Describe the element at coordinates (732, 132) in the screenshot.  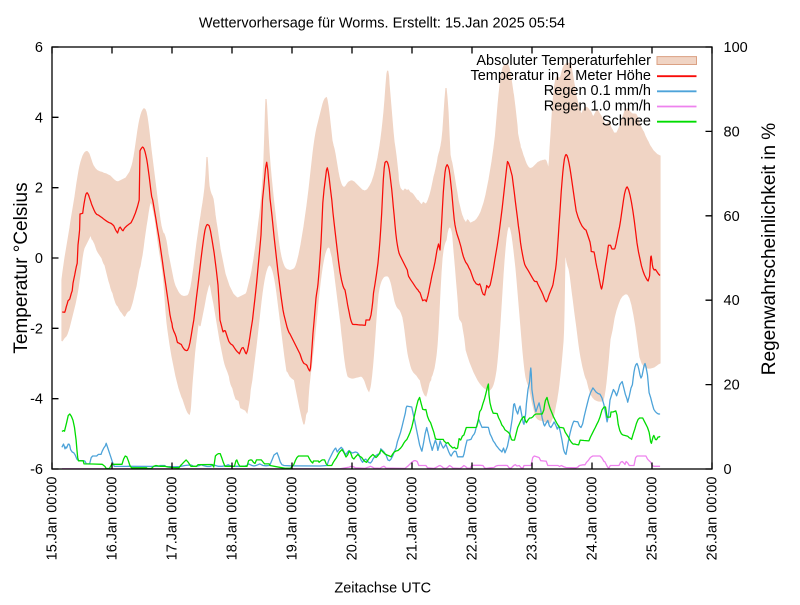
I see `svg-text: 80` at that location.